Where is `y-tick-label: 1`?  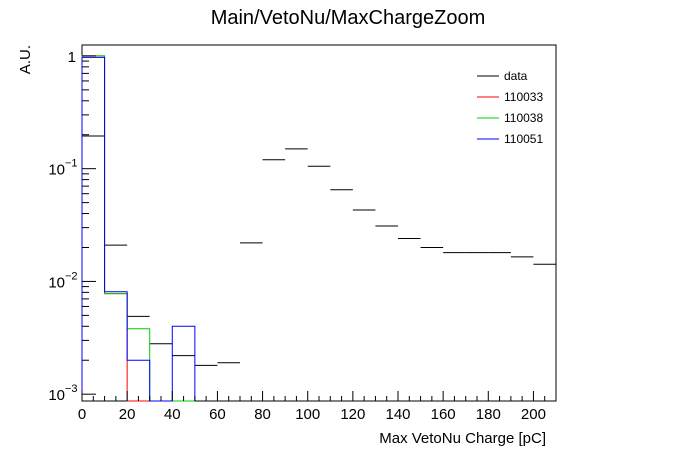 y-tick-label: 1 is located at coordinates (72, 57).